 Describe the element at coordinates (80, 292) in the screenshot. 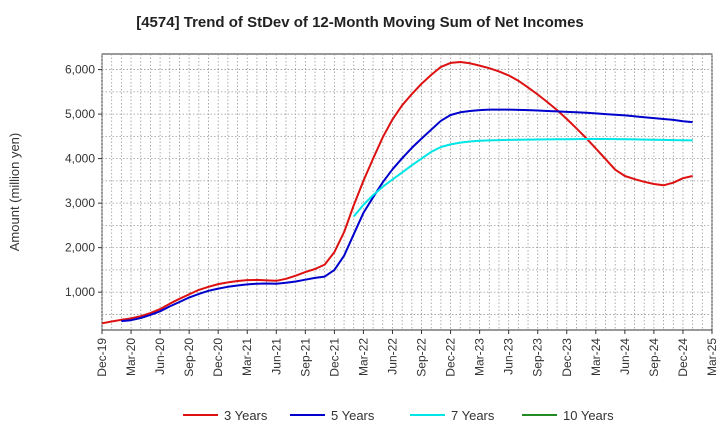

I see `y-tick-label: 1,000` at that location.